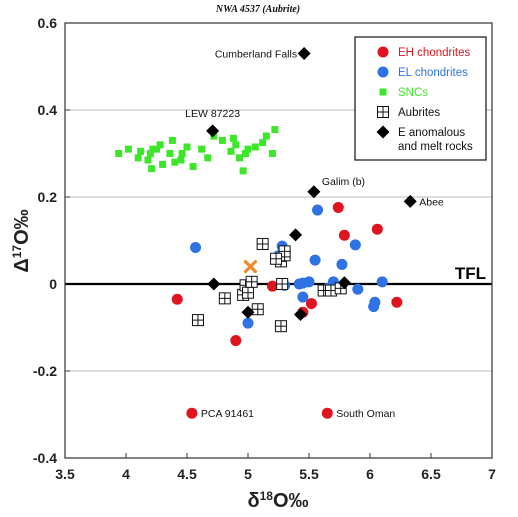  What do you see at coordinates (434, 53) in the screenshot?
I see `legend-label-eh: EH chondrites` at bounding box center [434, 53].